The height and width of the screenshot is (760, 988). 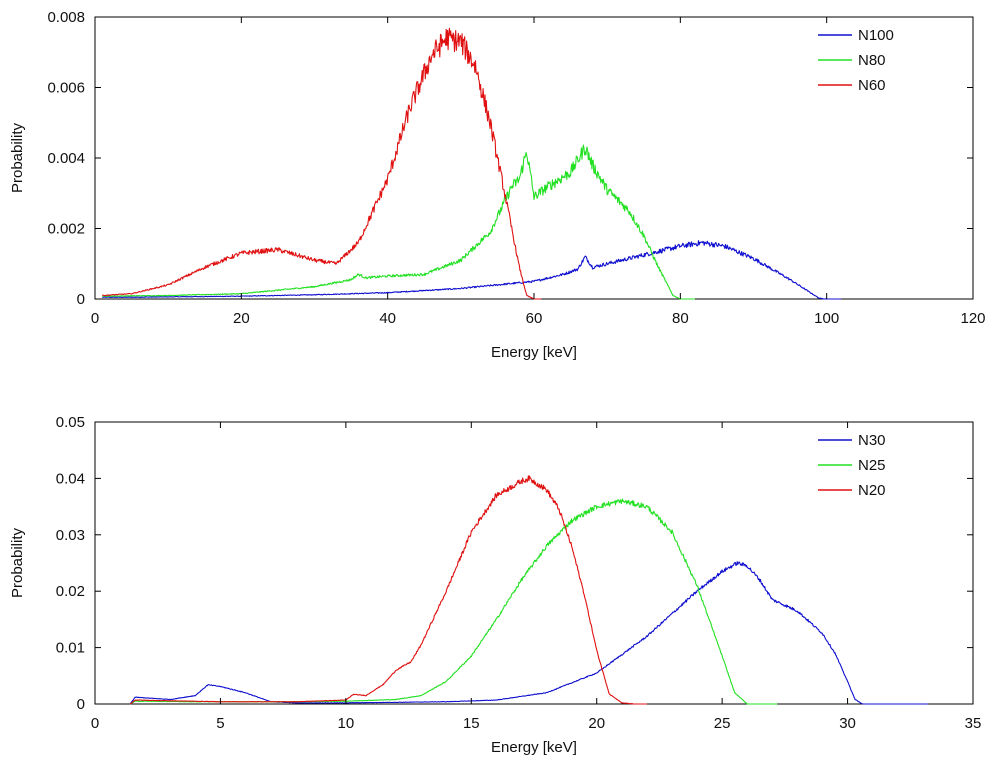 I want to click on y-tick-label: 0.04, so click(x=70, y=478).